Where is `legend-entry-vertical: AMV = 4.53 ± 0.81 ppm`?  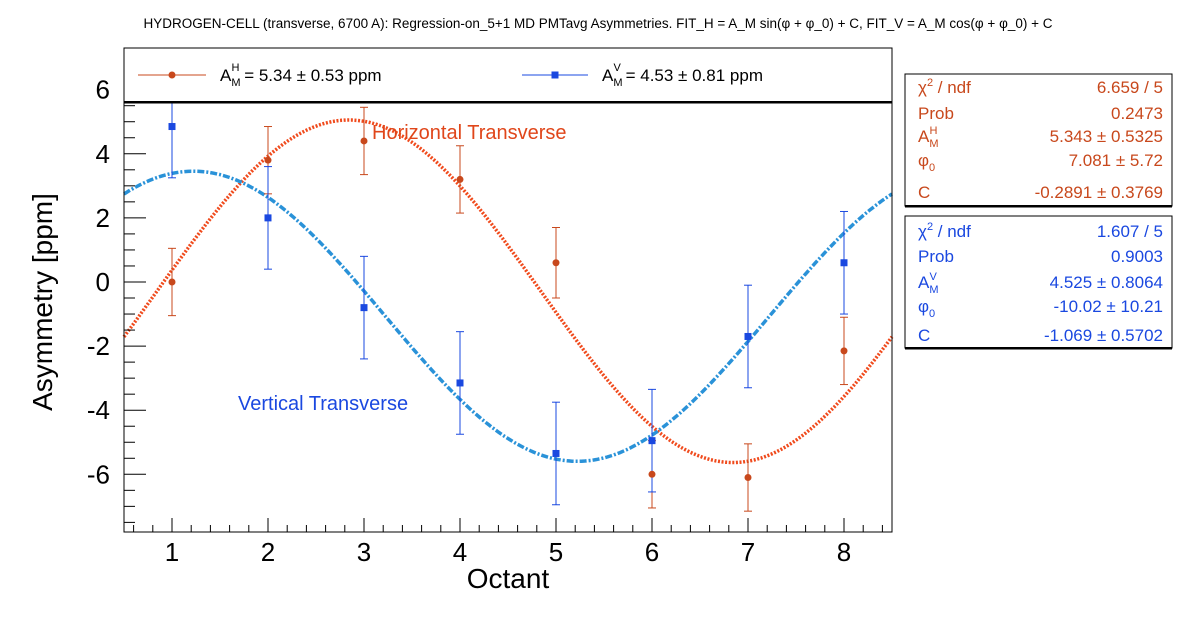
legend-entry-vertical: AMV = 4.53 ± 0.81 ppm is located at coordinates (642, 75).